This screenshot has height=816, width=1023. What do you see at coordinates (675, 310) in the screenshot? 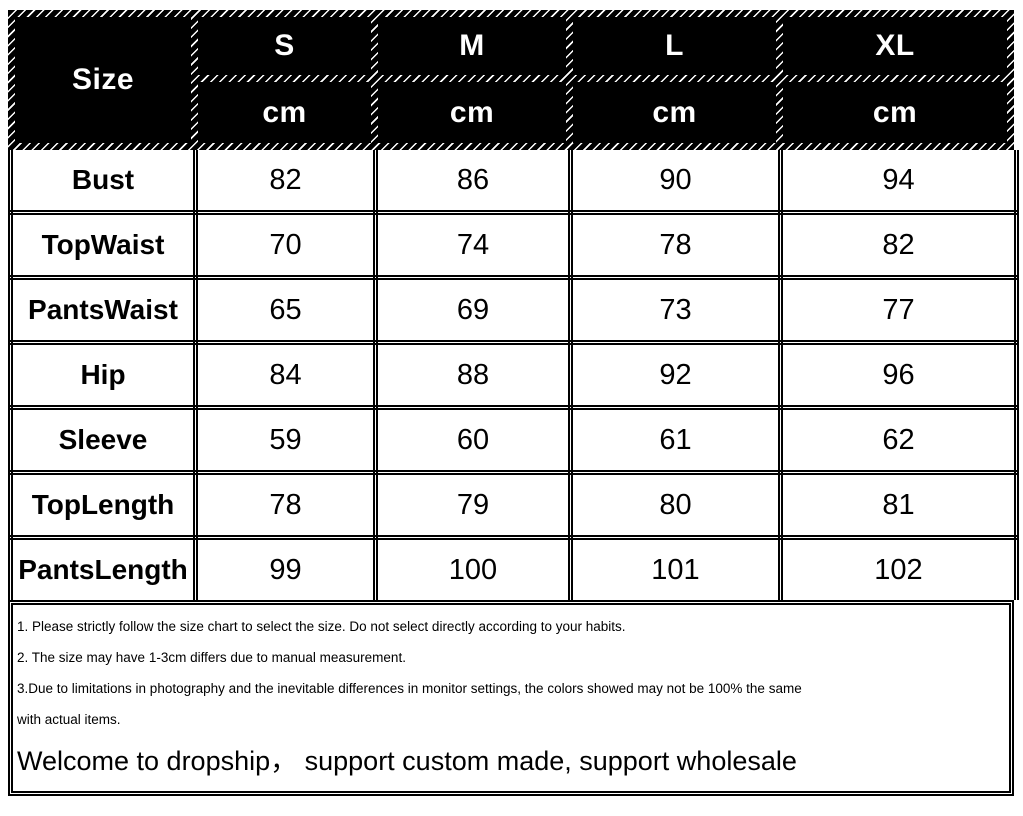
I see `value-pantswaist-l: 73` at bounding box center [675, 310].